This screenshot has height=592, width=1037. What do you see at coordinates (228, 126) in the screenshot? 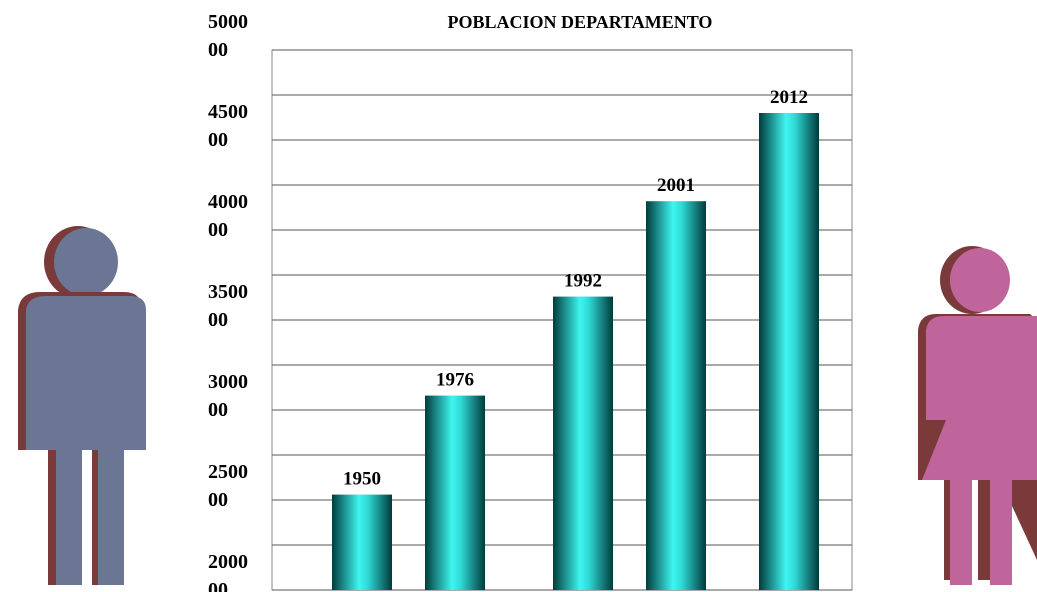
I see `y-tick-label: 4500 00` at bounding box center [228, 126].